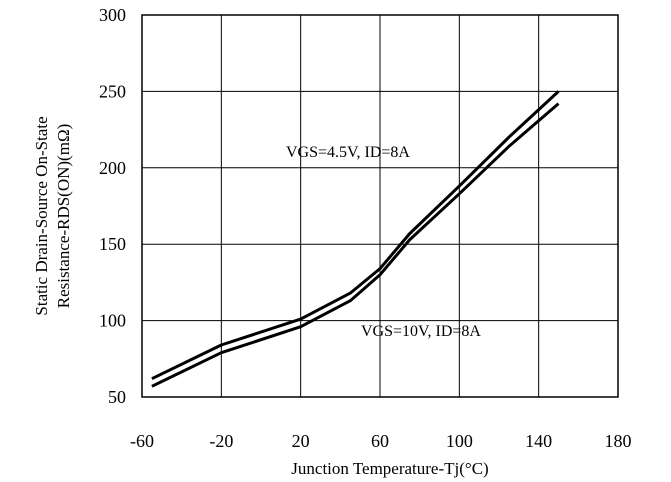 Image resolution: width=671 pixels, height=482 pixels. Describe the element at coordinates (63, 216) in the screenshot. I see `y-axis-title-line-2: Resistance-RDS(ON)(mΩ)` at that location.